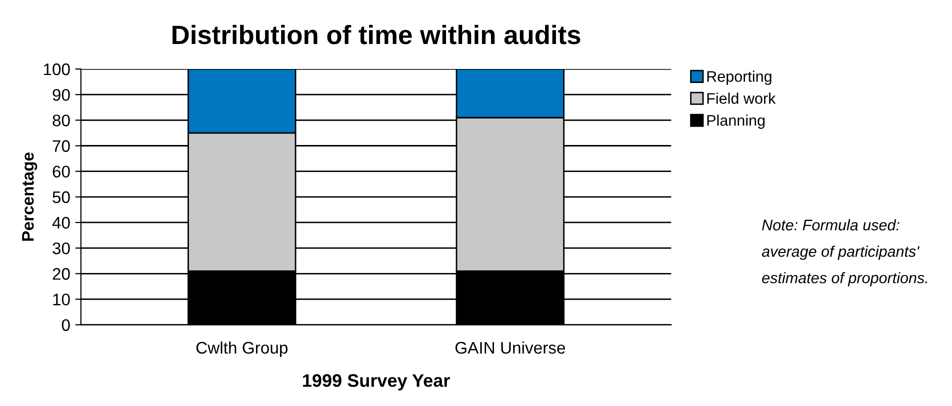  Describe the element at coordinates (61, 222) in the screenshot. I see `y-tick-label: 40` at that location.